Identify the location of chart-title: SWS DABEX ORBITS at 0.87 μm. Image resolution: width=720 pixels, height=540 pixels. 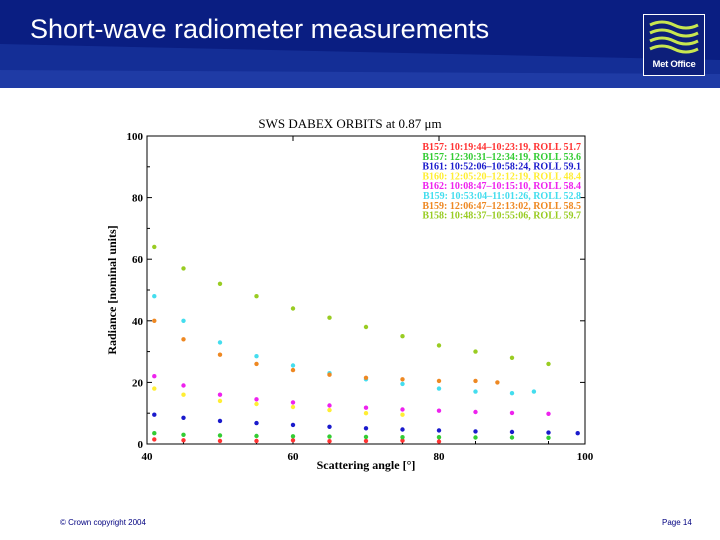
(349, 123).